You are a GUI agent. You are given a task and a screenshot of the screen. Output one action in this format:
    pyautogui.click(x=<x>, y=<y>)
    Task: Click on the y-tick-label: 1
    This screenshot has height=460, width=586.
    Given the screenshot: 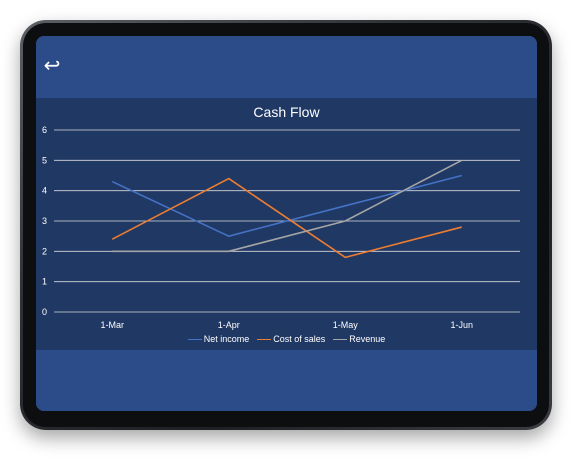 What is the action you would take?
    pyautogui.click(x=44, y=282)
    